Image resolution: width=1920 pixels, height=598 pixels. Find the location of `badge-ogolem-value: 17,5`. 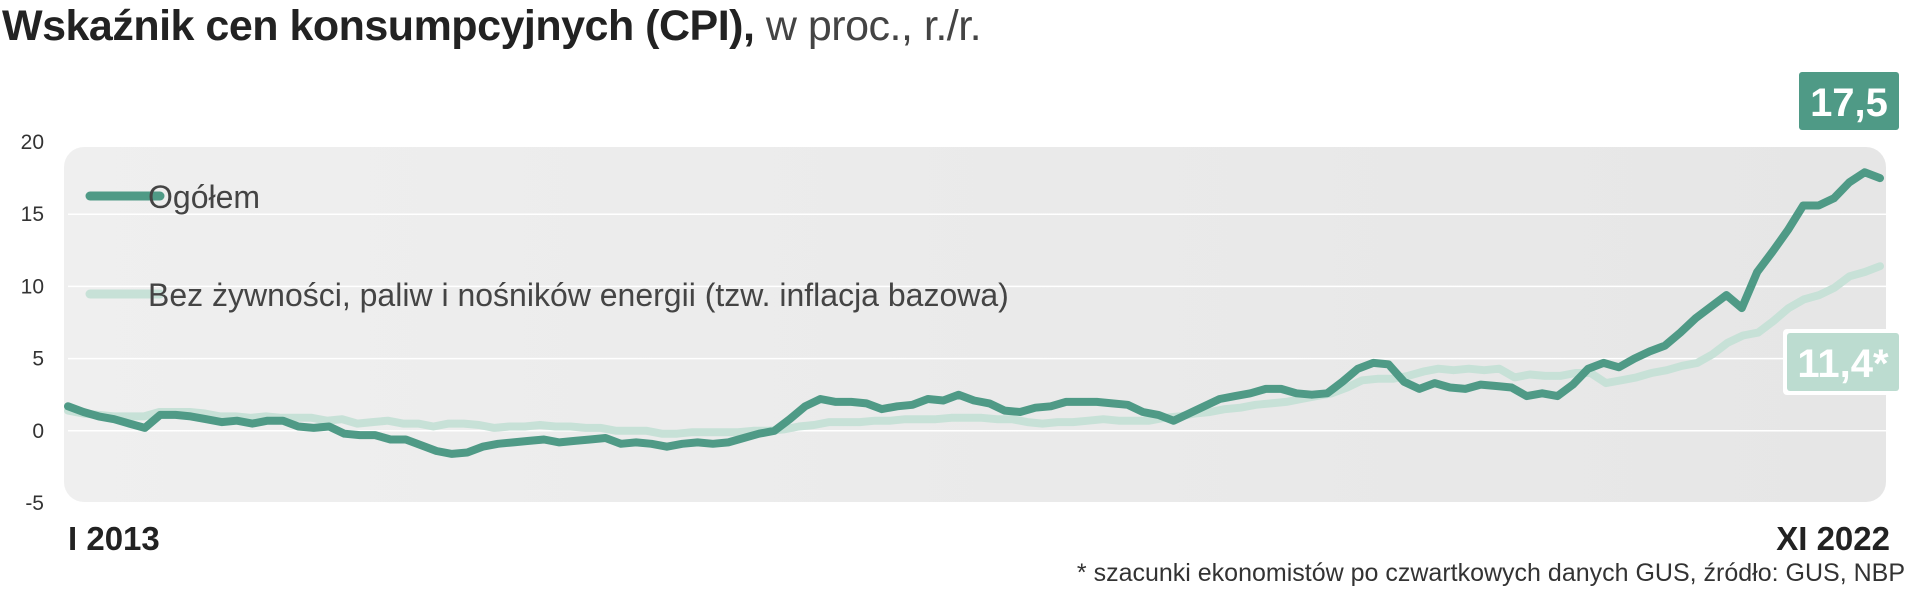

badge-ogolem-value: 17,5 is located at coordinates (1849, 103).